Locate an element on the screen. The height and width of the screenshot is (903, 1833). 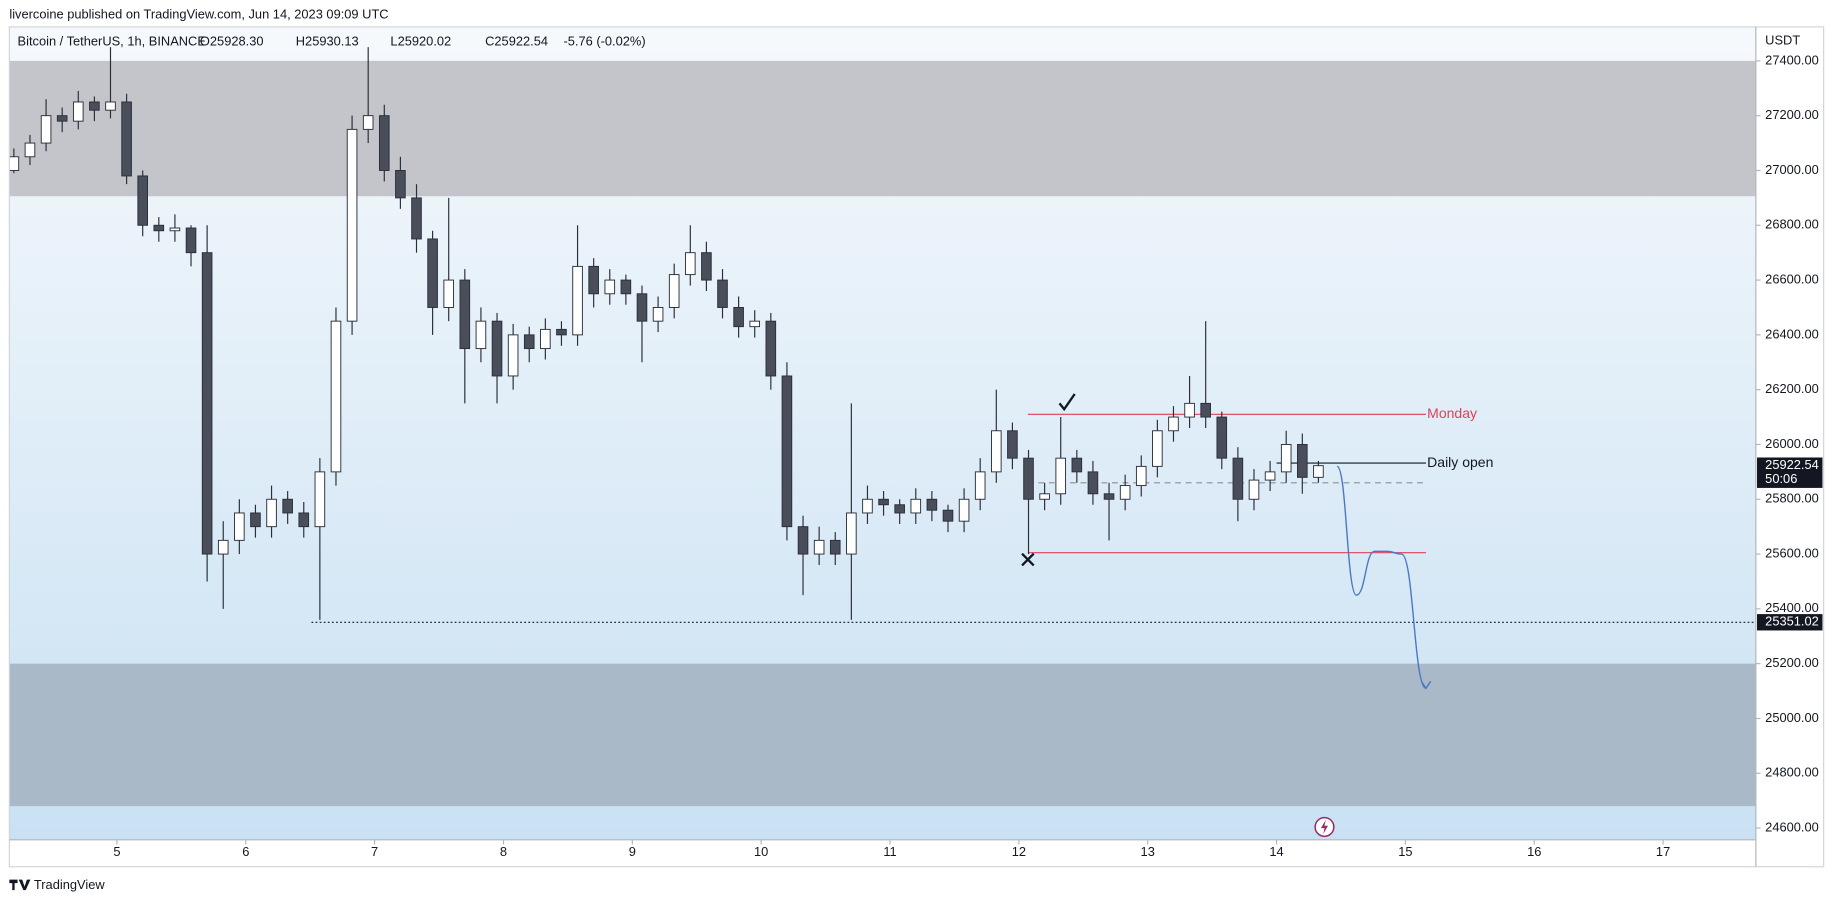
x-tick-label: 12 is located at coordinates (1019, 851).